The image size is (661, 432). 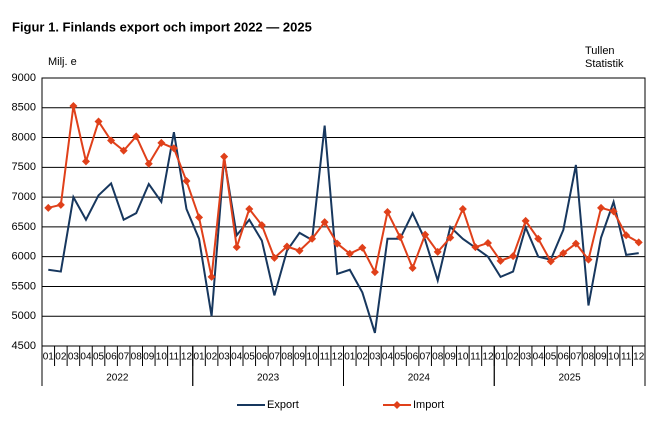 I want to click on source: Statistik, so click(x=604, y=64).